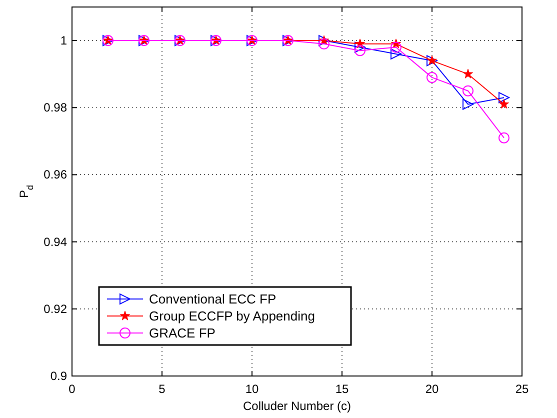 Image resolution: width=557 pixels, height=418 pixels. Describe the element at coordinates (59, 376) in the screenshot. I see `y-tick-label: 0.9` at that location.